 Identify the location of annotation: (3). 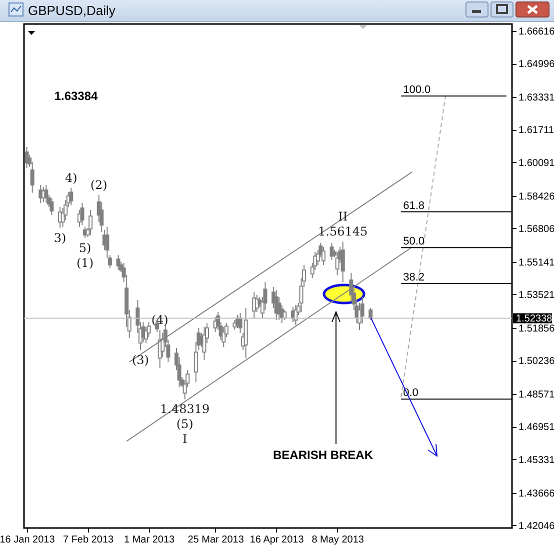
(140, 360).